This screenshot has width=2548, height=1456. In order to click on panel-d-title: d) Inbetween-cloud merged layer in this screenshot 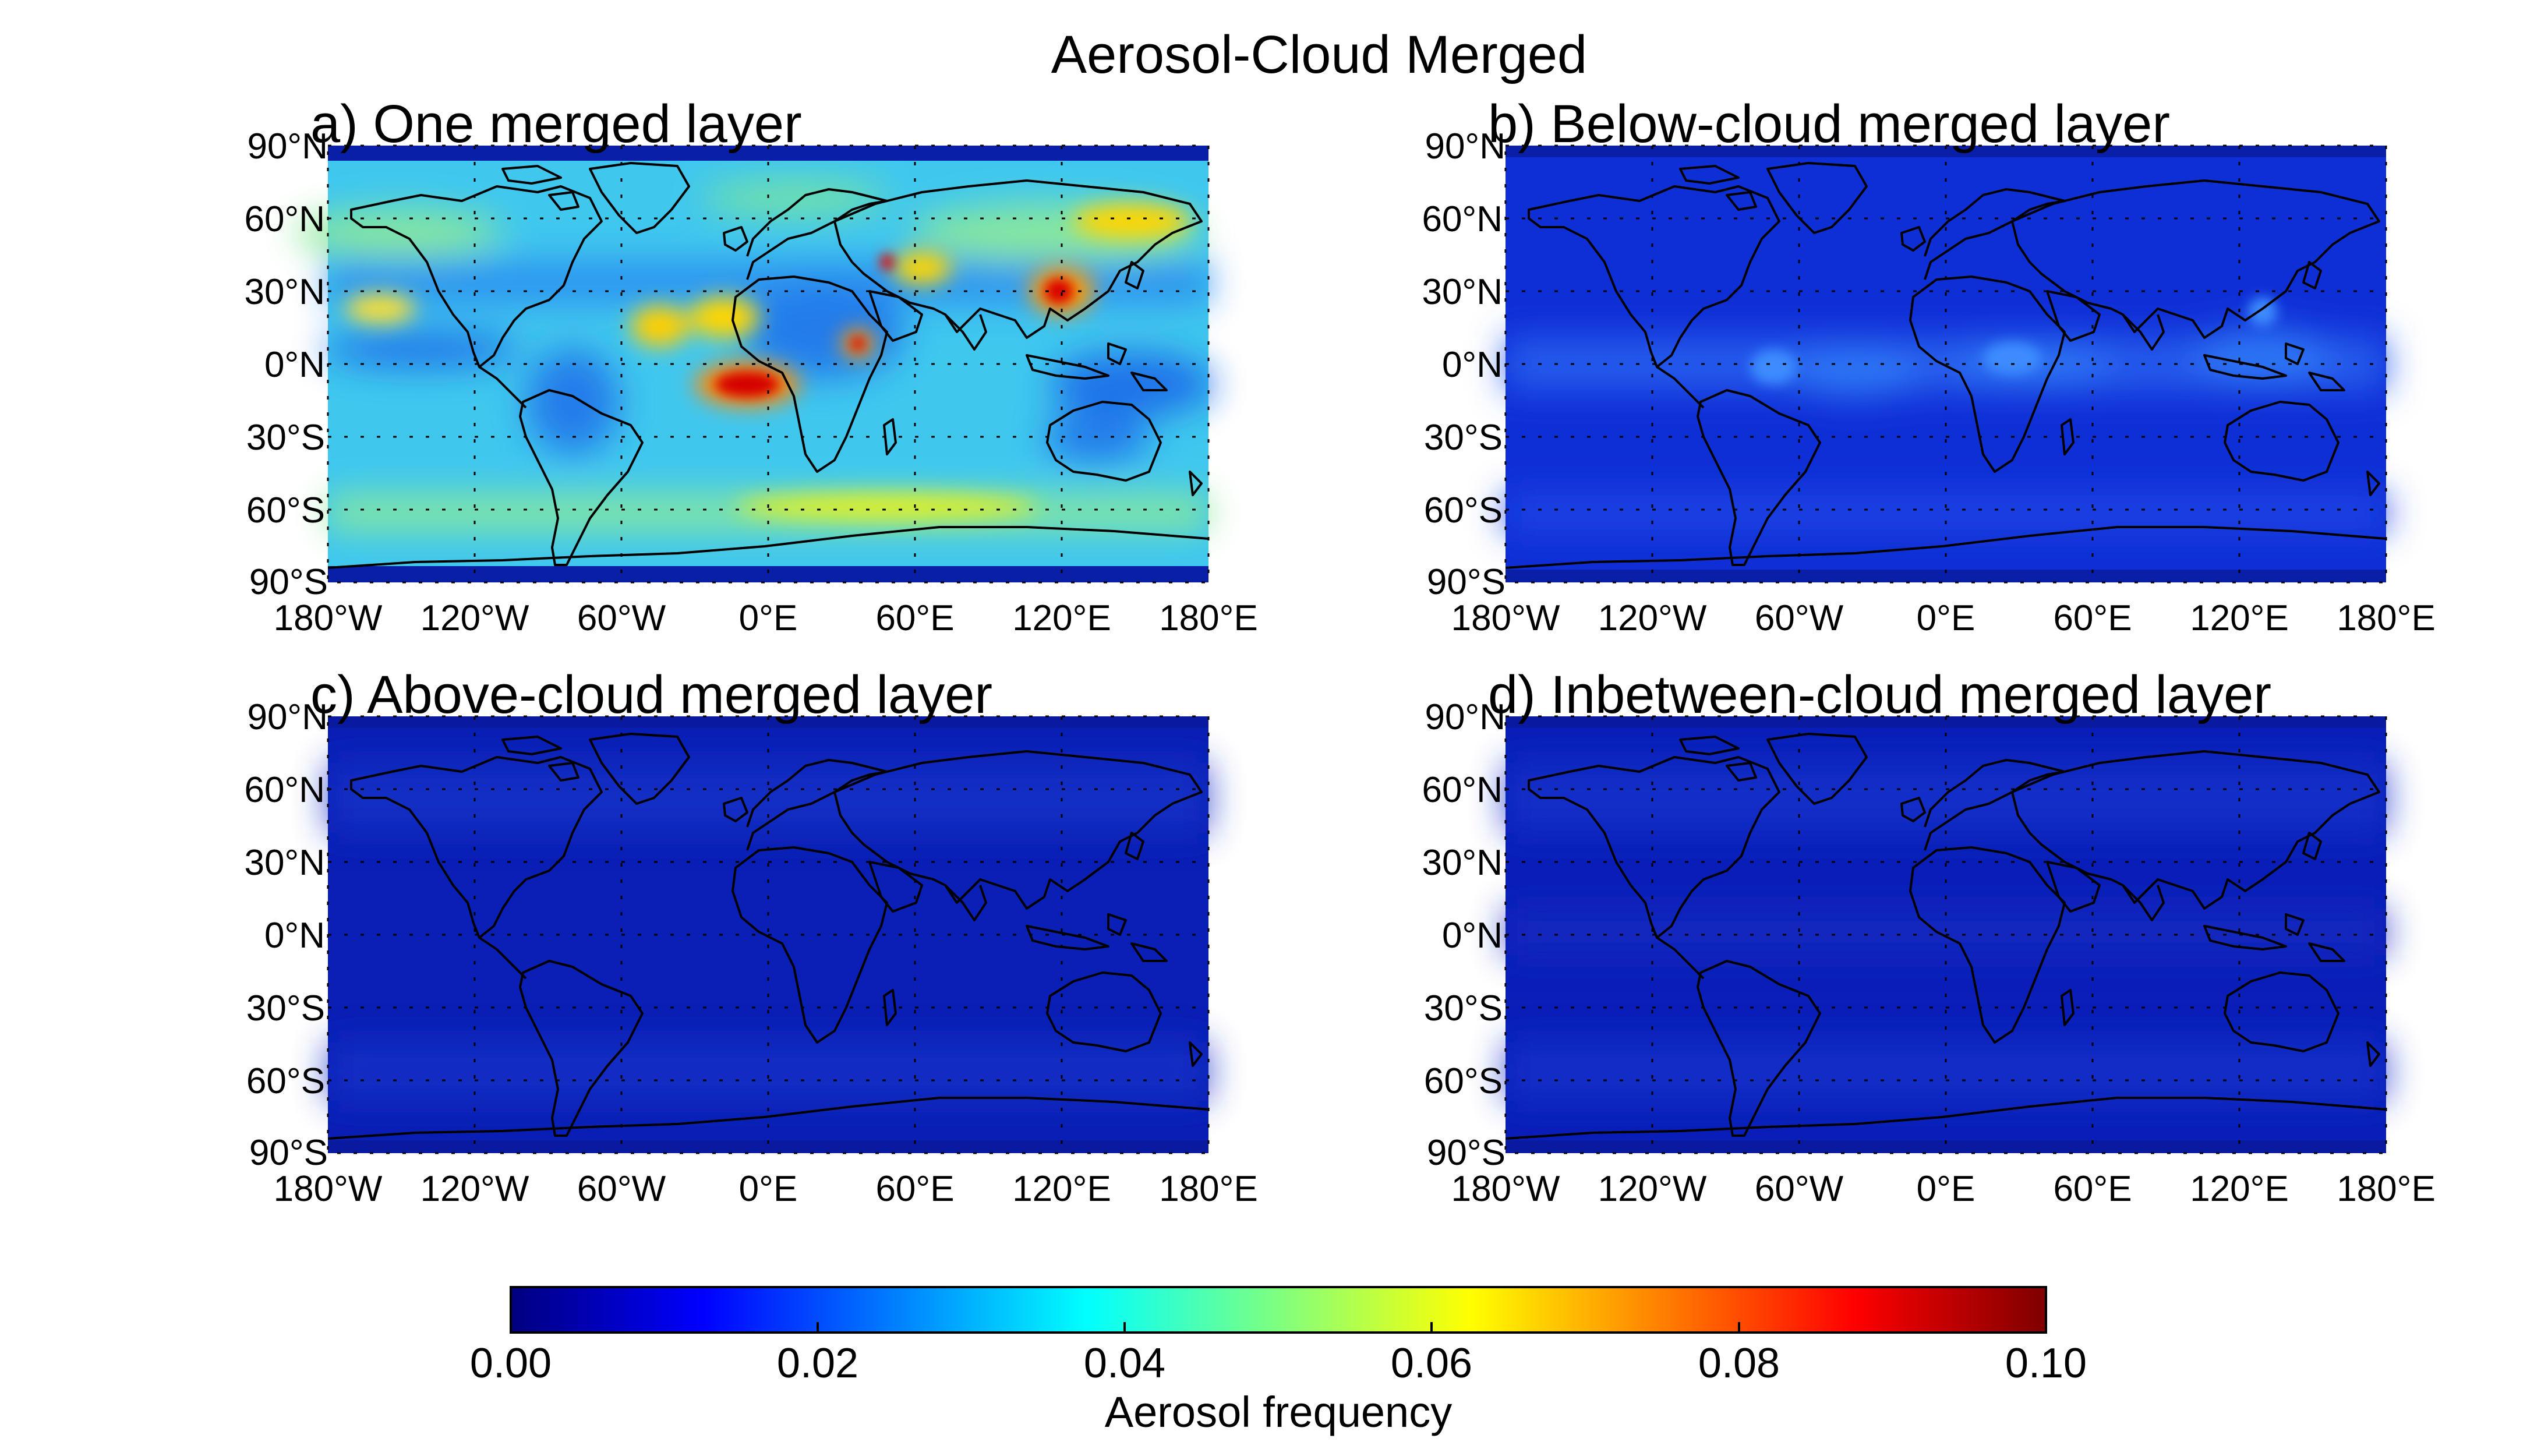, I will do `click(1879, 695)`.